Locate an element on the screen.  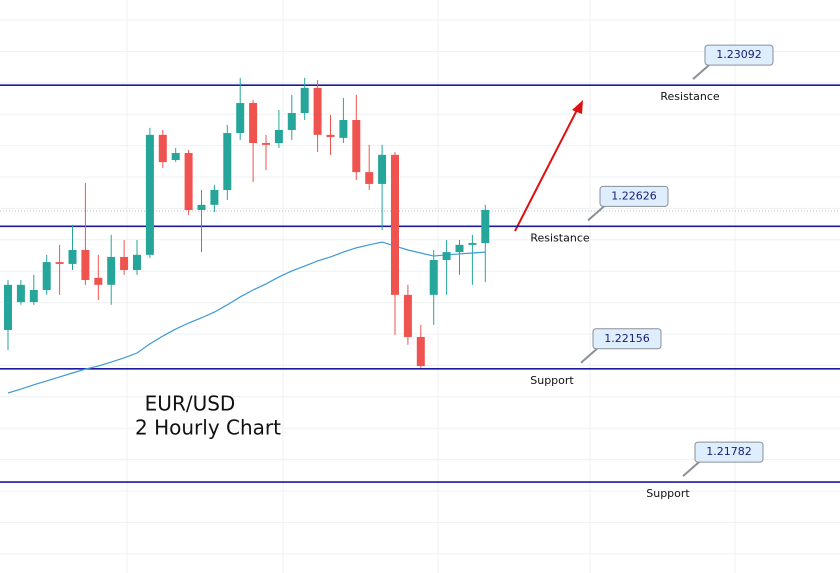
trend-arrow is located at coordinates (548, 166).